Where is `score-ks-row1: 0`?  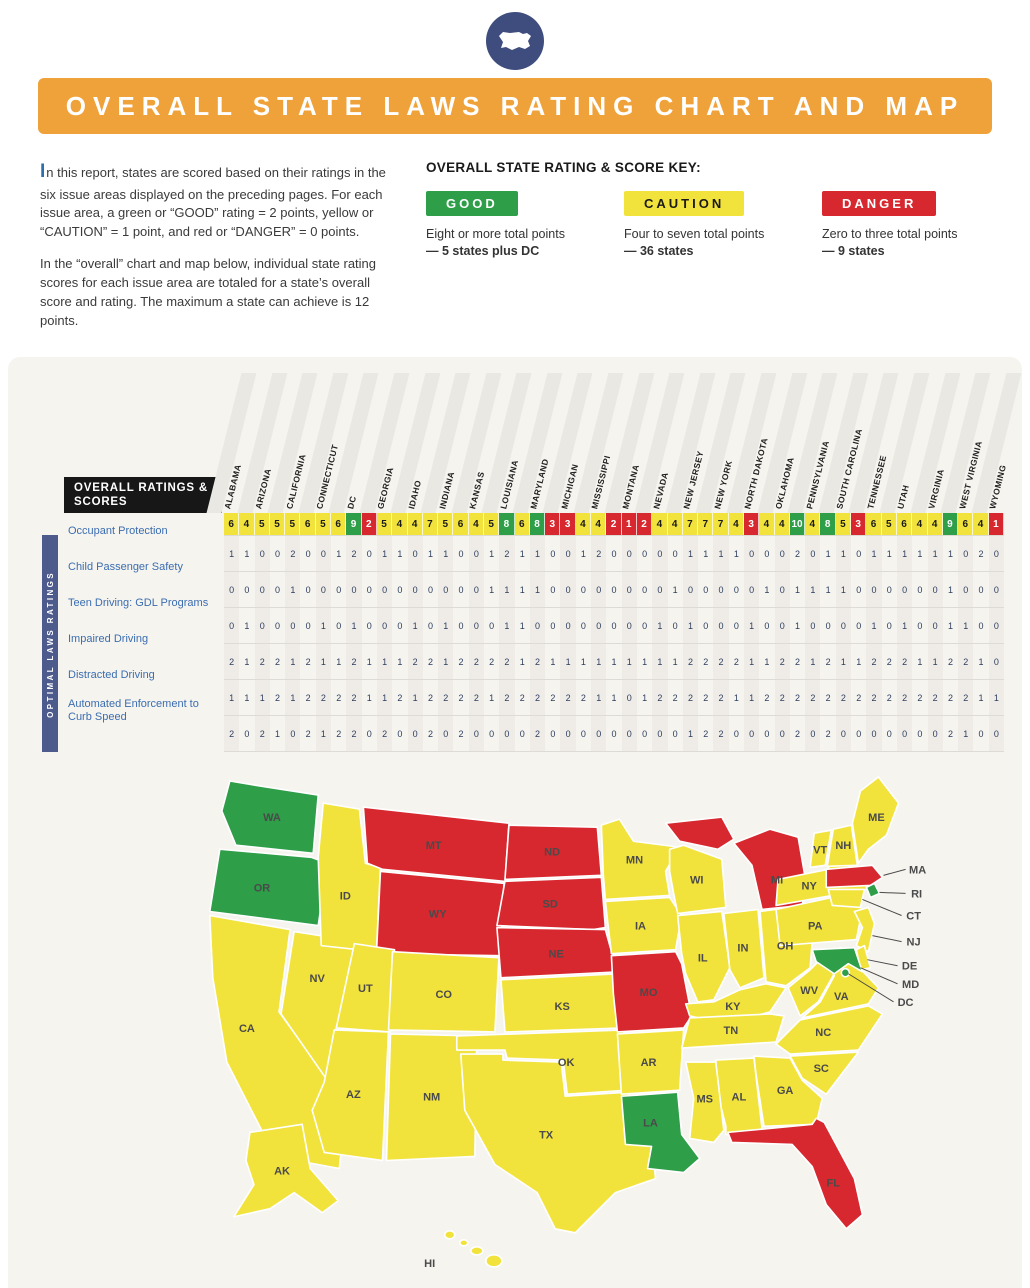
score-ks-row1: 0 is located at coordinates (476, 590).